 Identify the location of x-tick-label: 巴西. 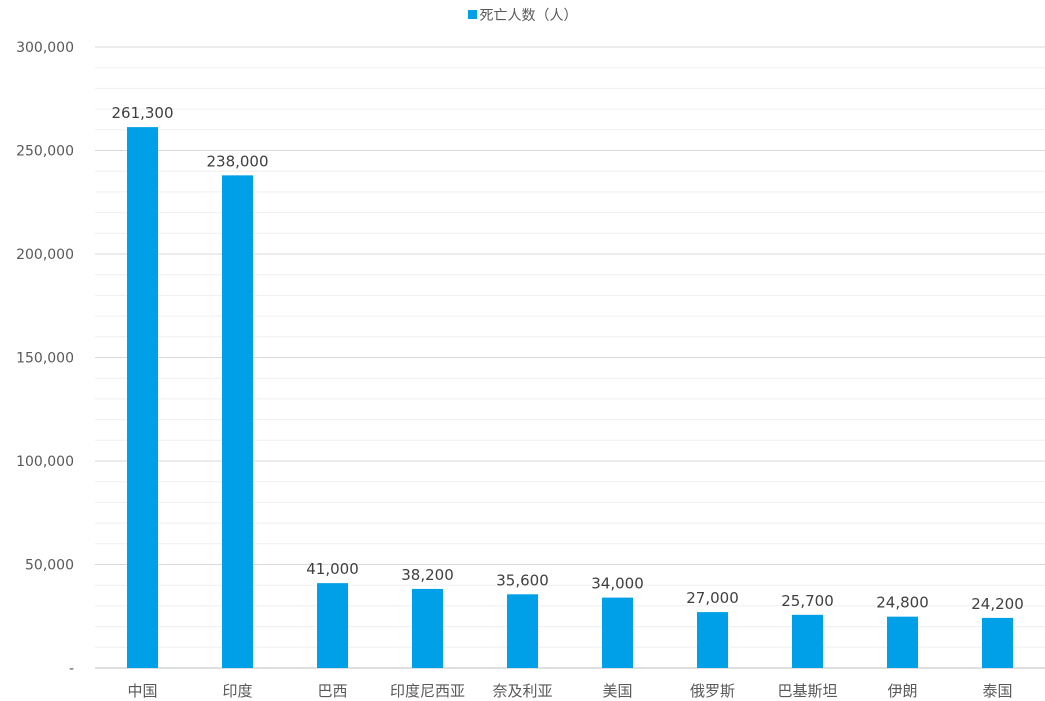
(332, 691).